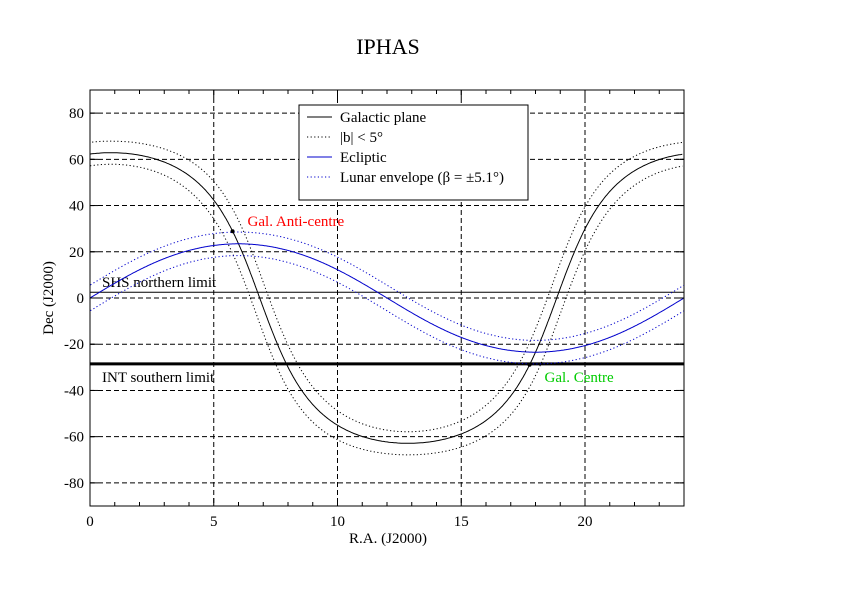 This screenshot has width=842, height=595. Describe the element at coordinates (383, 118) in the screenshot. I see `legend-label: Galactic plane` at that location.